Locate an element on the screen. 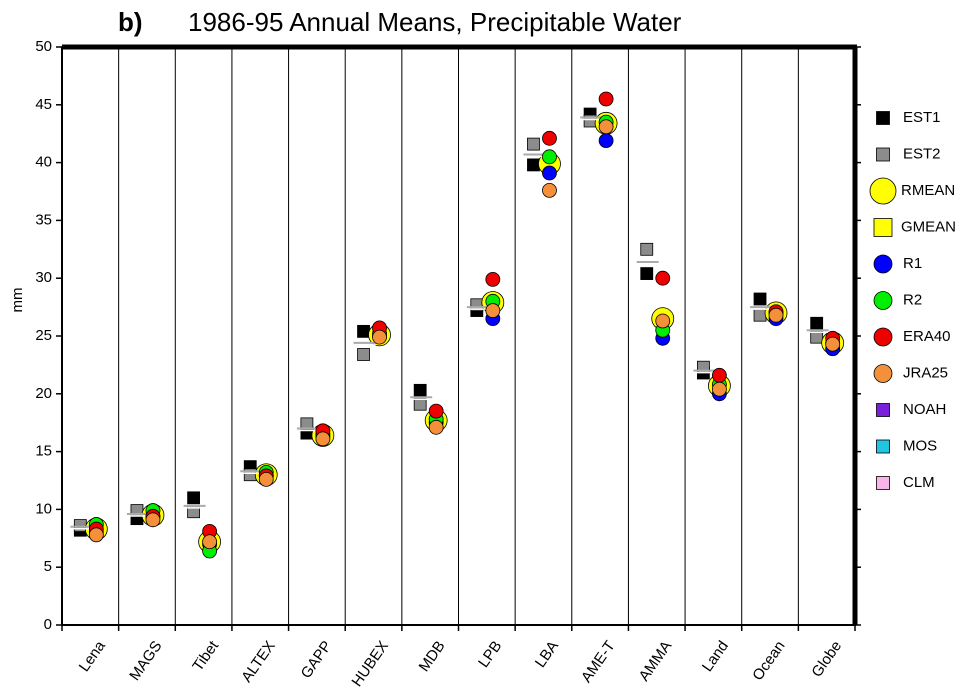  x-tick-label: Land is located at coordinates (715, 656).